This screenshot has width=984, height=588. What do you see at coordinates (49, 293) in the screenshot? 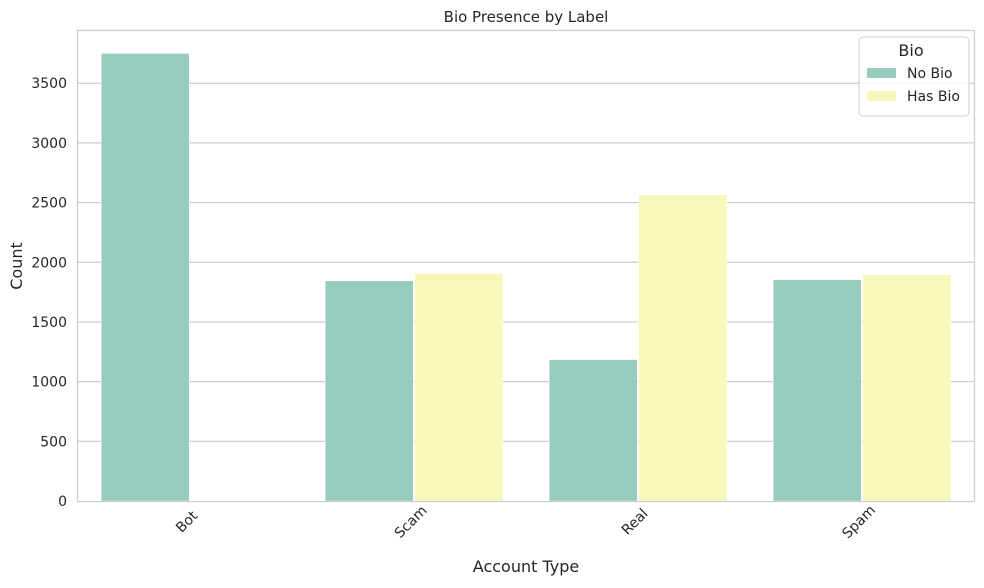
I see `y-tick-labels: 0 500 1000 1500 2000 2500 3000 3500` at bounding box center [49, 293].